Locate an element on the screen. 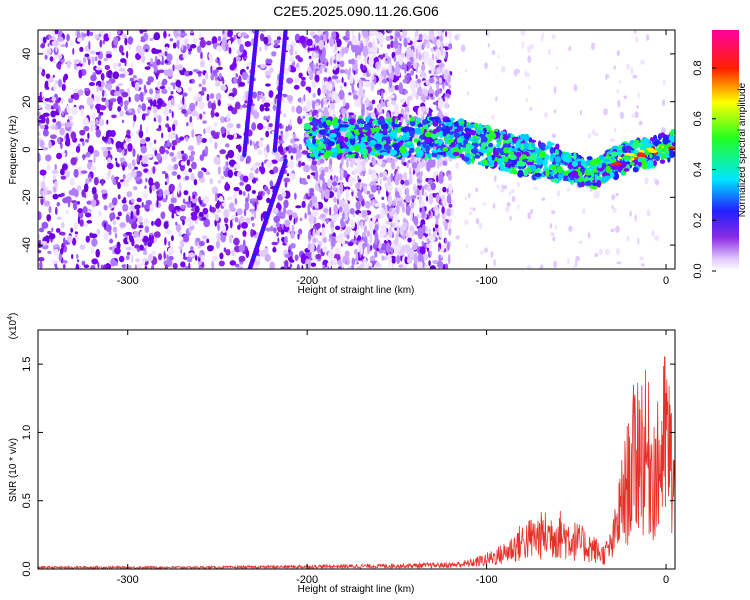 The height and width of the screenshot is (600, 750). spectrogram-ytick-label: -40 is located at coordinates (27, 245).